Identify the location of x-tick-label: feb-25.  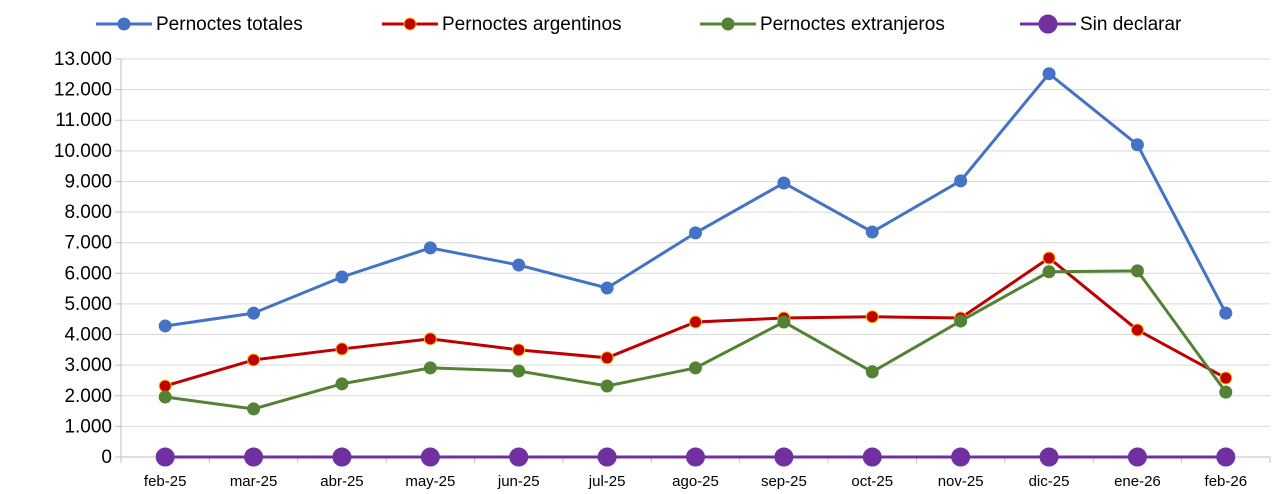
(165, 481).